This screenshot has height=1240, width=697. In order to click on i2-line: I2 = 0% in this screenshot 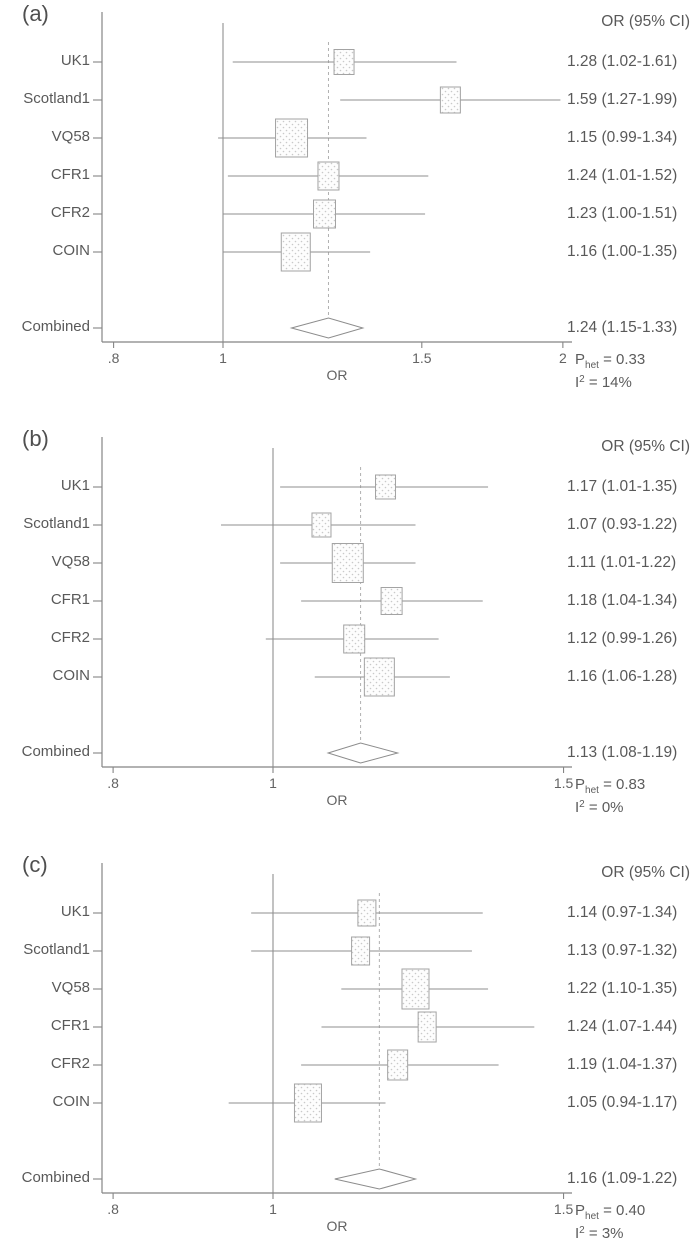, I will do `click(599, 808)`.